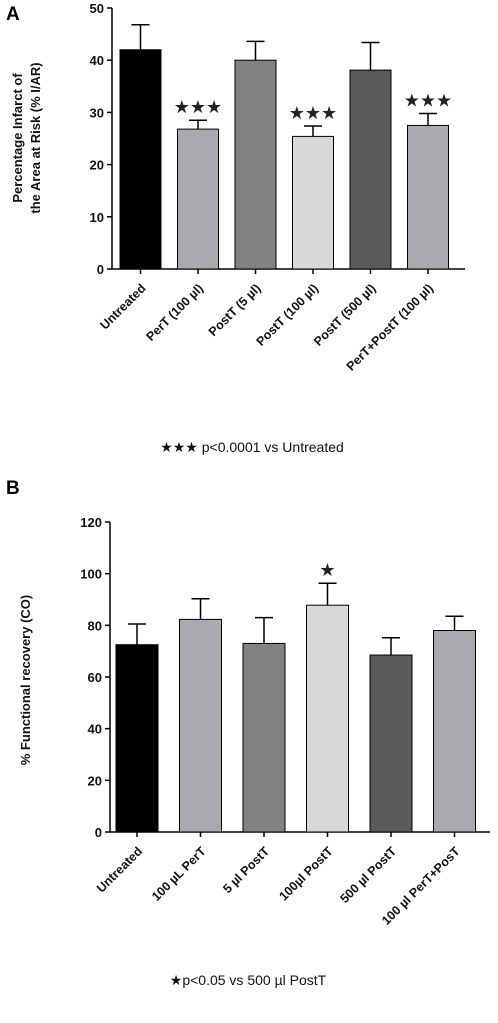 The image size is (498, 1023). Describe the element at coordinates (91, 574) in the screenshot. I see `panel-b-ytick-label-100: 100` at that location.